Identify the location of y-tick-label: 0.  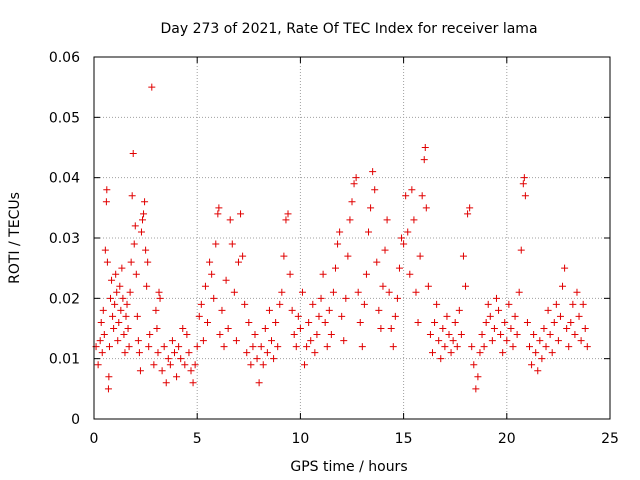
(75, 420).